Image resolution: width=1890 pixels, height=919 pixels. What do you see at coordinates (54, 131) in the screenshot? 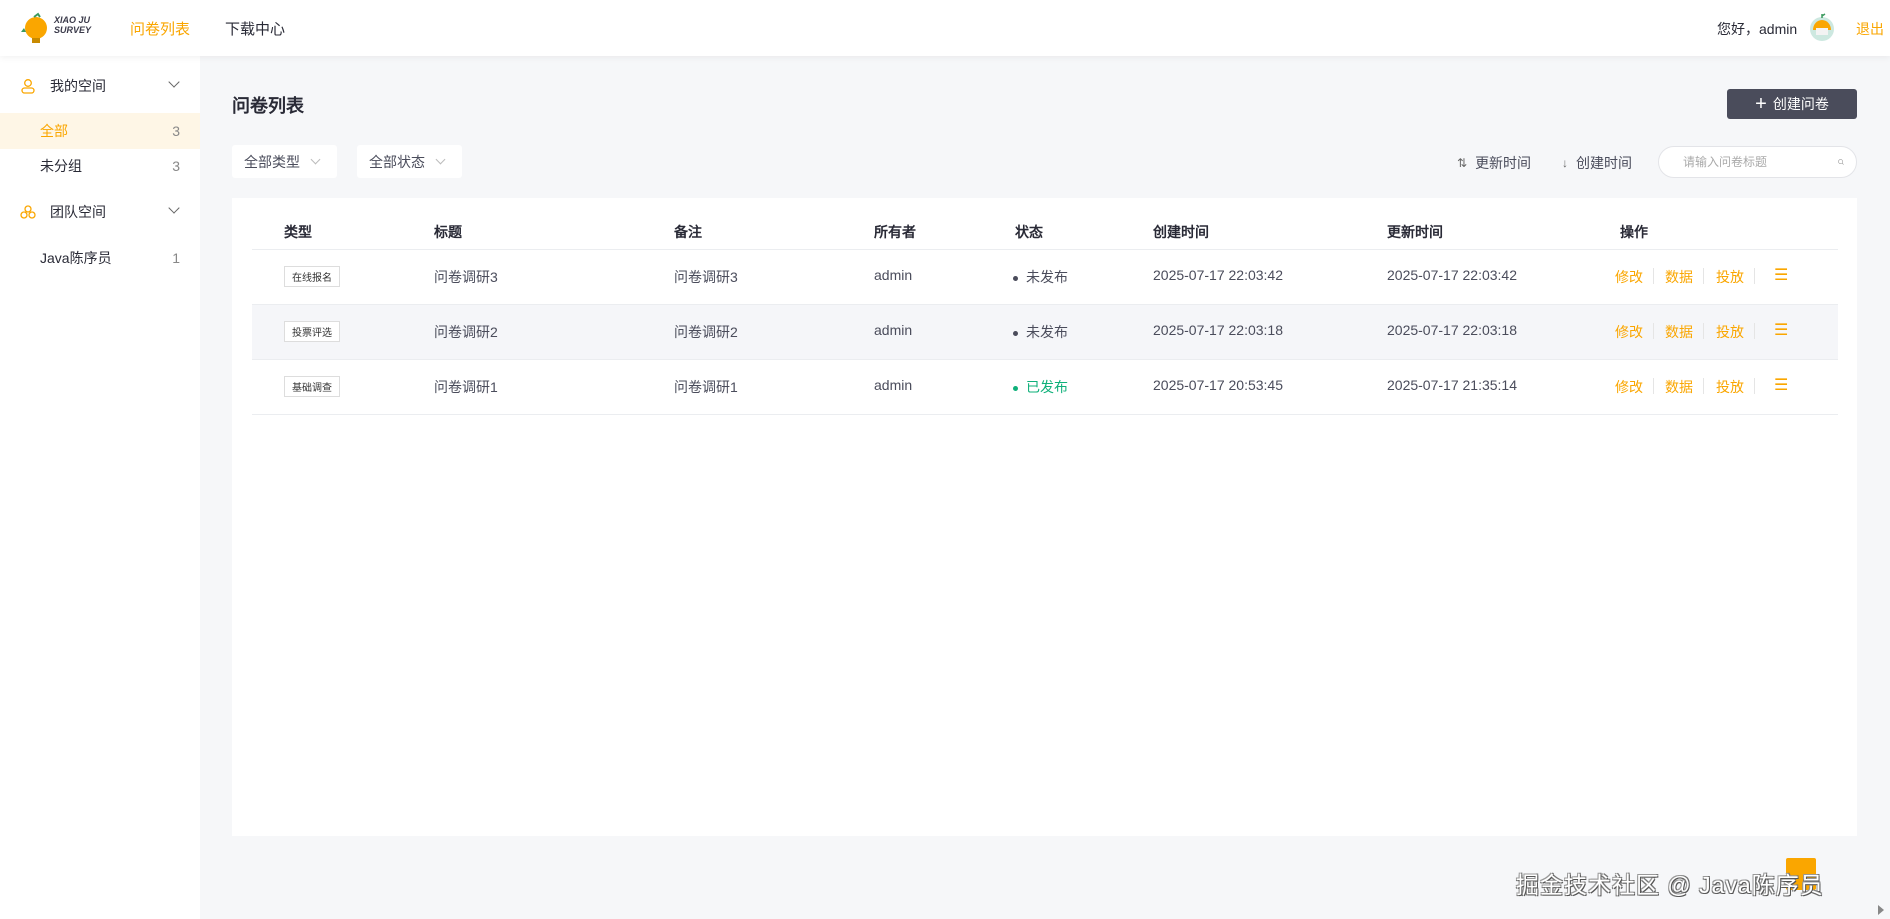
I see `sidebar-item-label: 全部` at bounding box center [54, 131].